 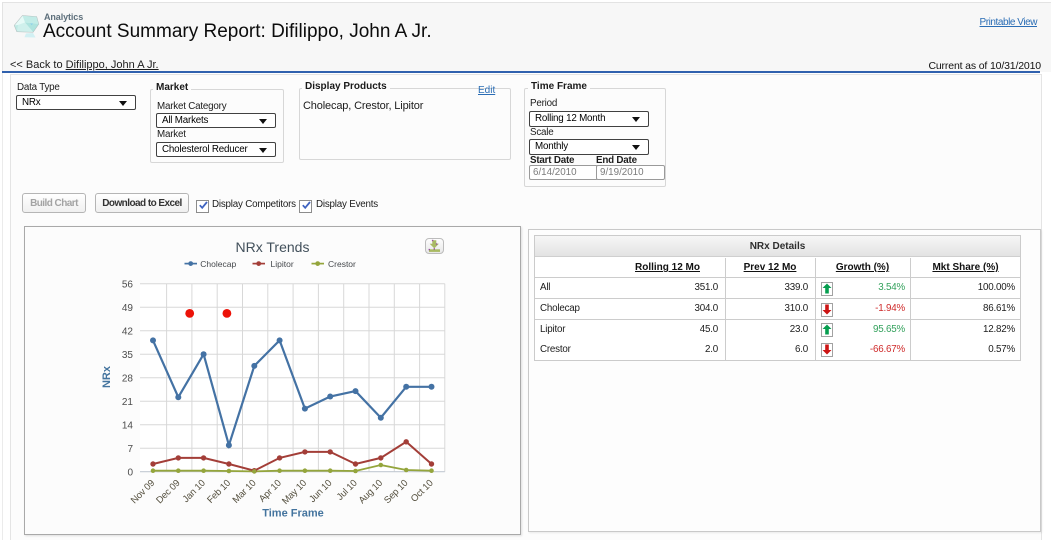 I want to click on svg-text: Jul 10, so click(x=347, y=490).